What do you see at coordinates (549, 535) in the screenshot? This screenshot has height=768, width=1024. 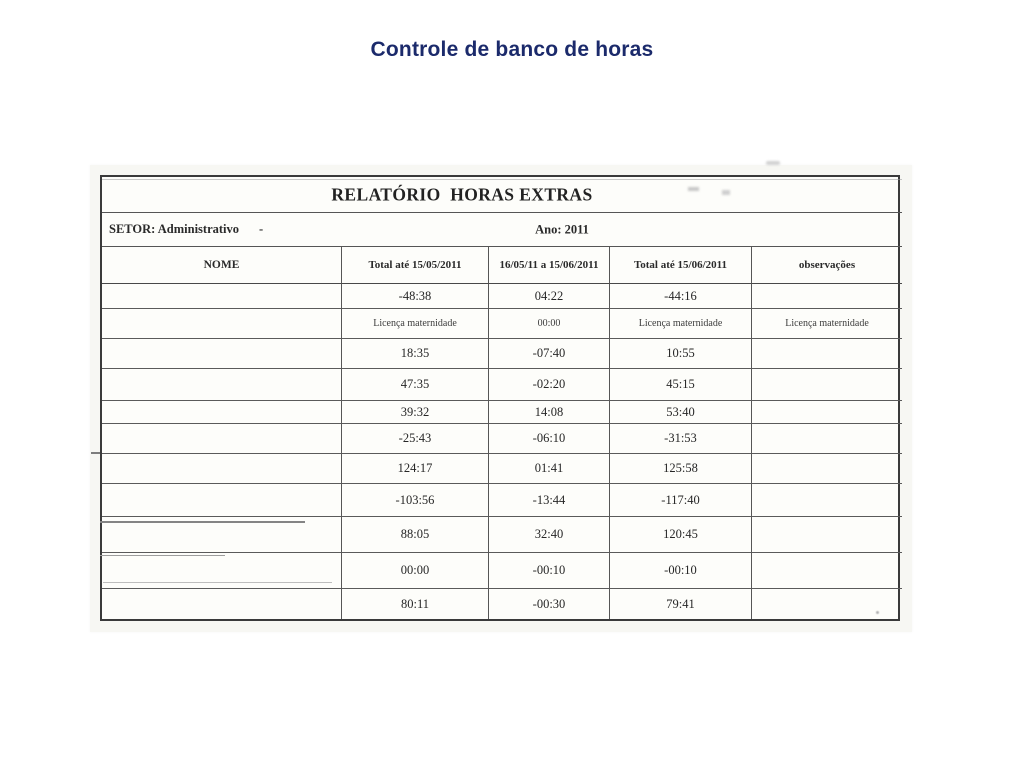 I see `table-cell: 32:40` at bounding box center [549, 535].